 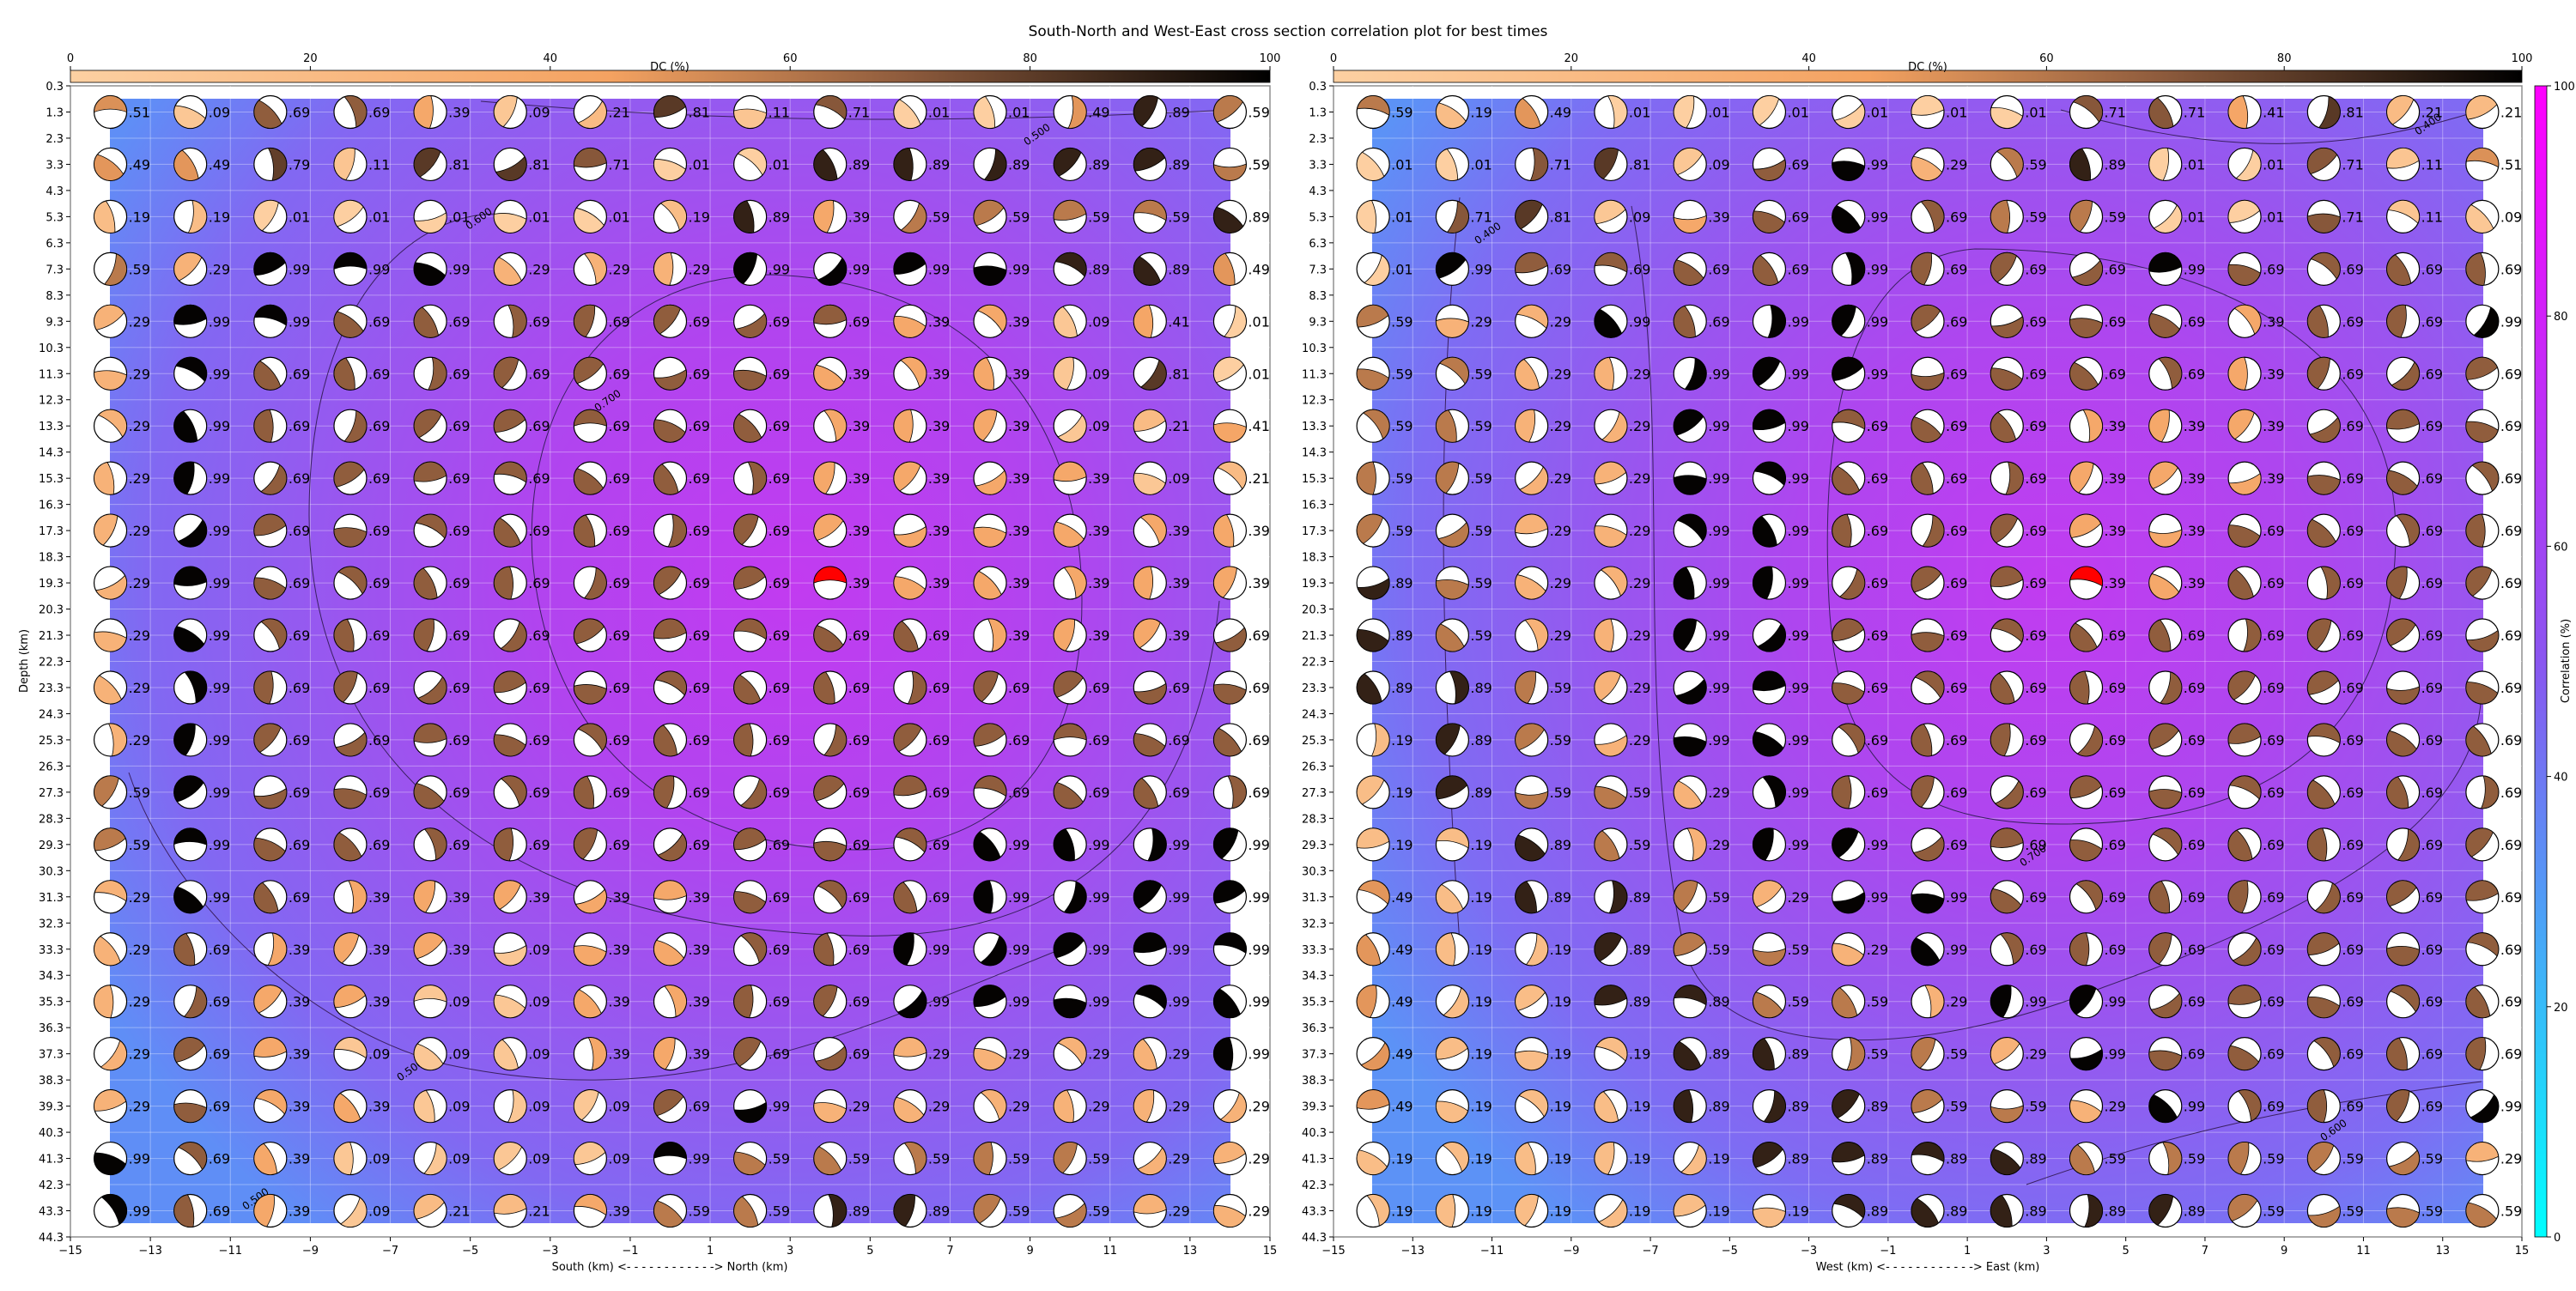 What do you see at coordinates (2511, 165) in the screenshot?
I see `dc-value-label: .51` at bounding box center [2511, 165].